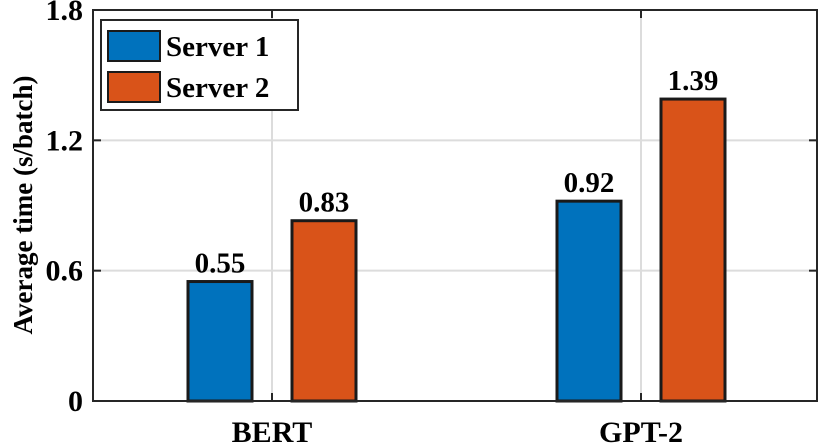  I want to click on data-label: 0.83, so click(324, 203).